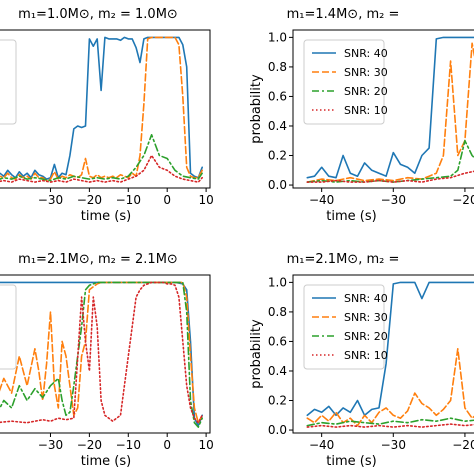  What do you see at coordinates (343, 14) in the screenshot?
I see `chart-title: m₁=1.4M⊙, m₂ =` at bounding box center [343, 14].